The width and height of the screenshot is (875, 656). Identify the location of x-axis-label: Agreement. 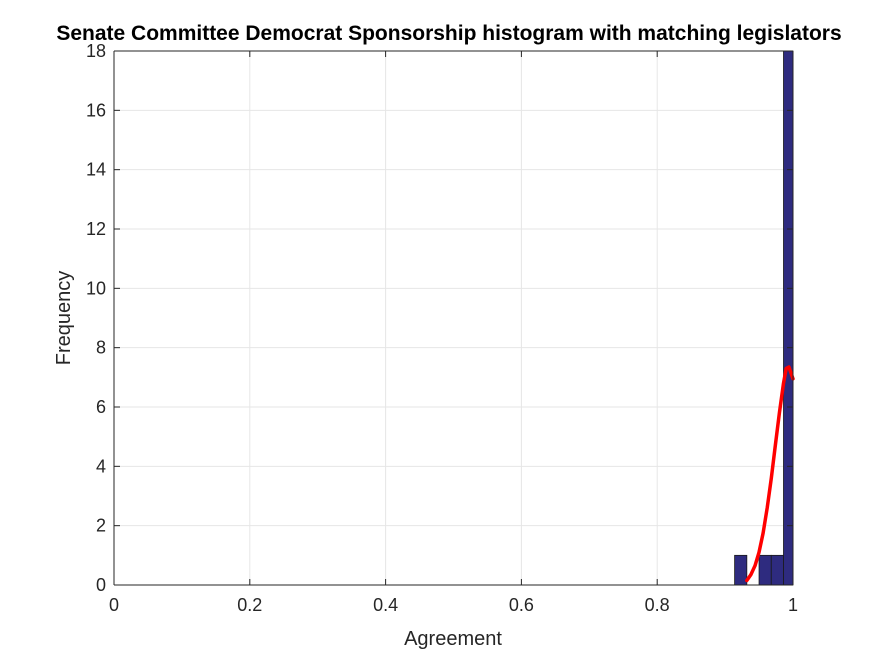
(453, 639).